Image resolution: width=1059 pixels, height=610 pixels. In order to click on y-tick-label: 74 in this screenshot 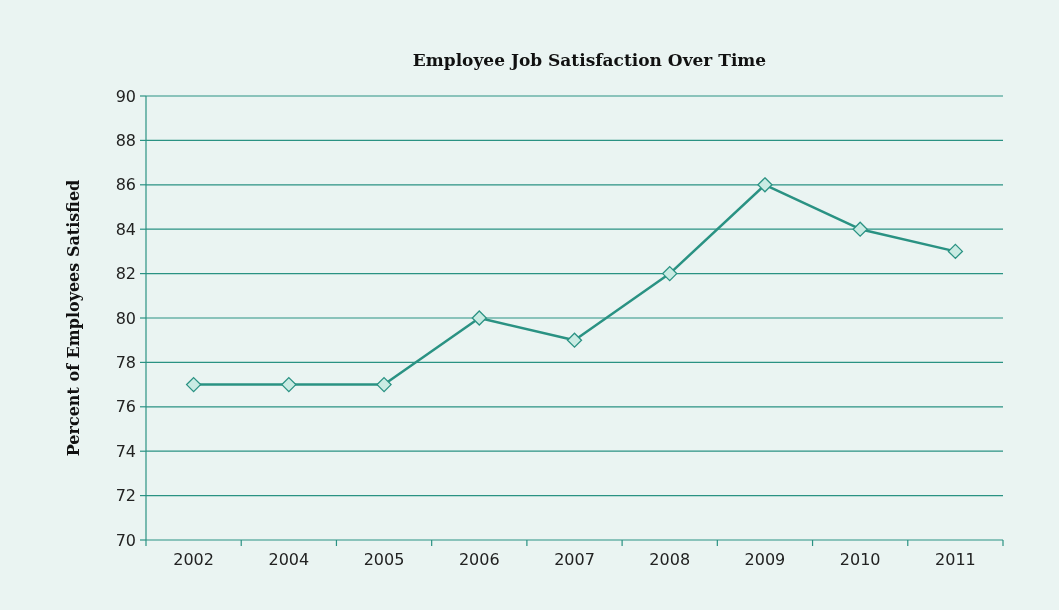, I will do `click(125, 451)`.